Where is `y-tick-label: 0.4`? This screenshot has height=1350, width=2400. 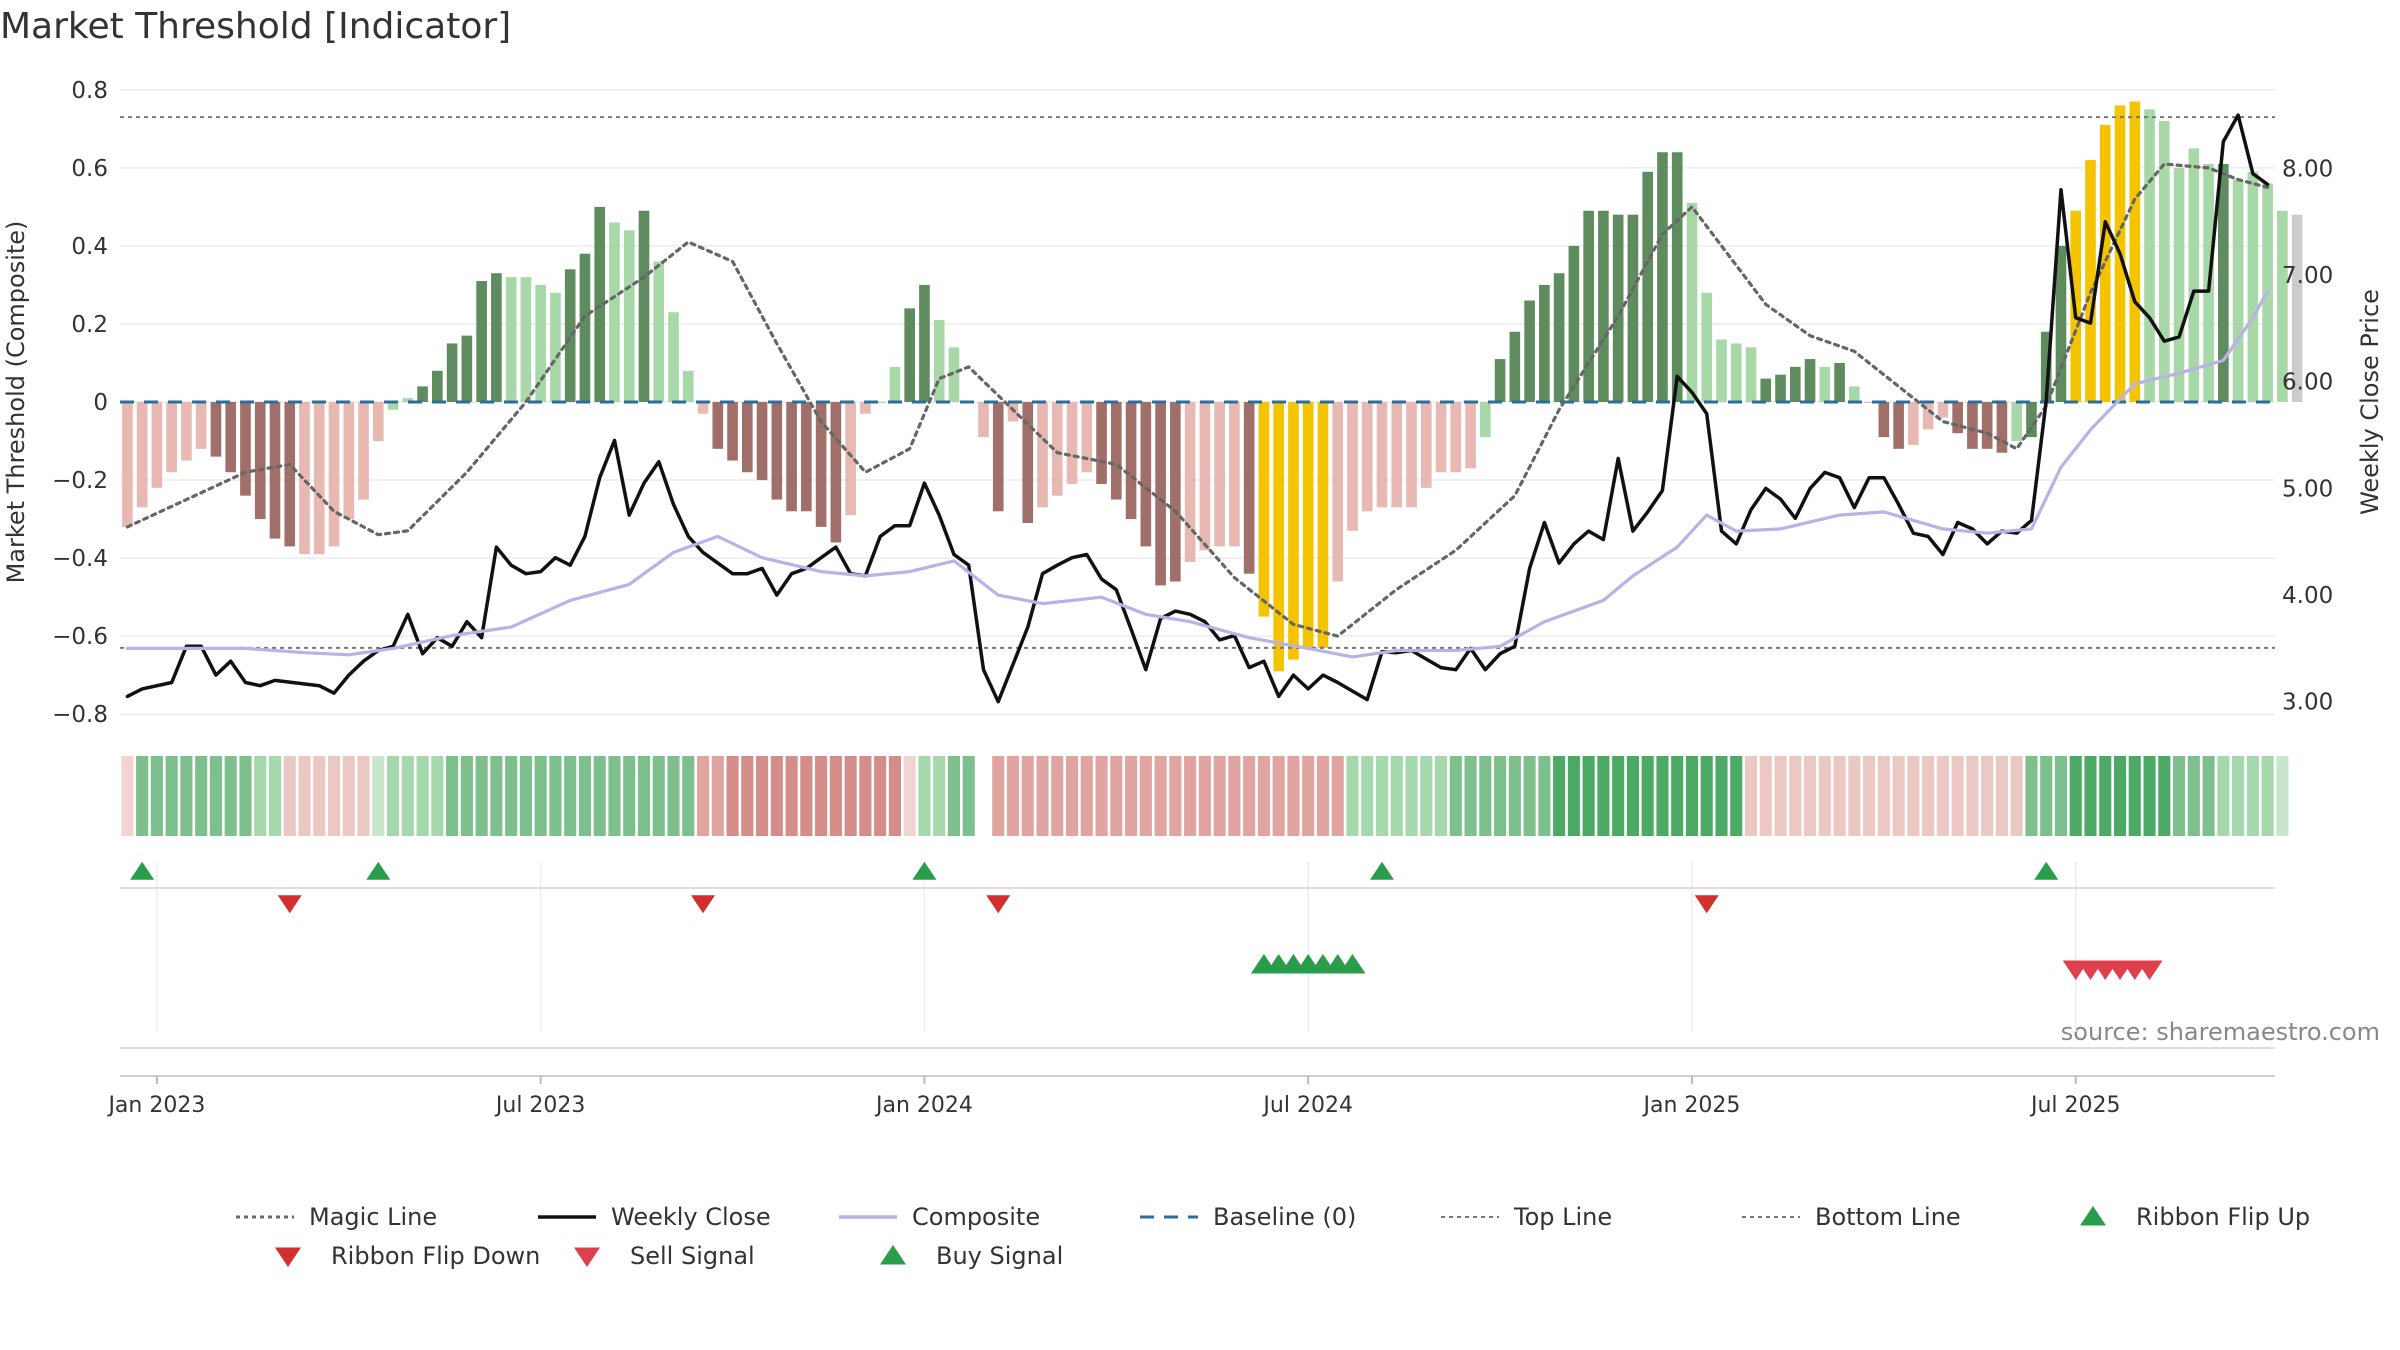 y-tick-label: 0.4 is located at coordinates (89, 247).